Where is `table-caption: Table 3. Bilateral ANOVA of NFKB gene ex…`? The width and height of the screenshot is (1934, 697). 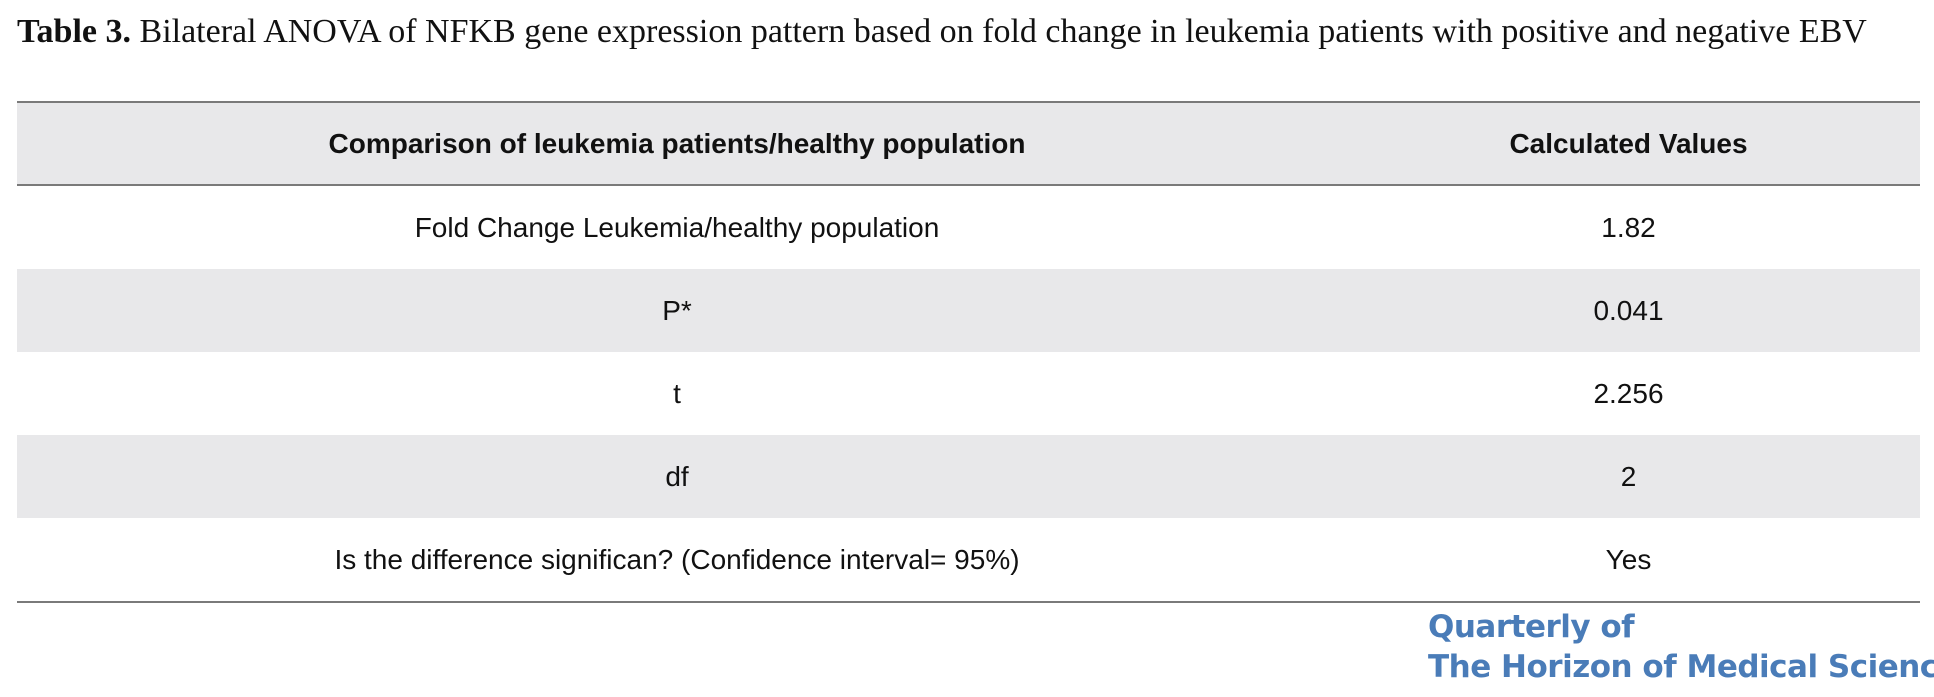 table-caption: Table 3. Bilateral ANOVA of NFKB gene ex… is located at coordinates (967, 32).